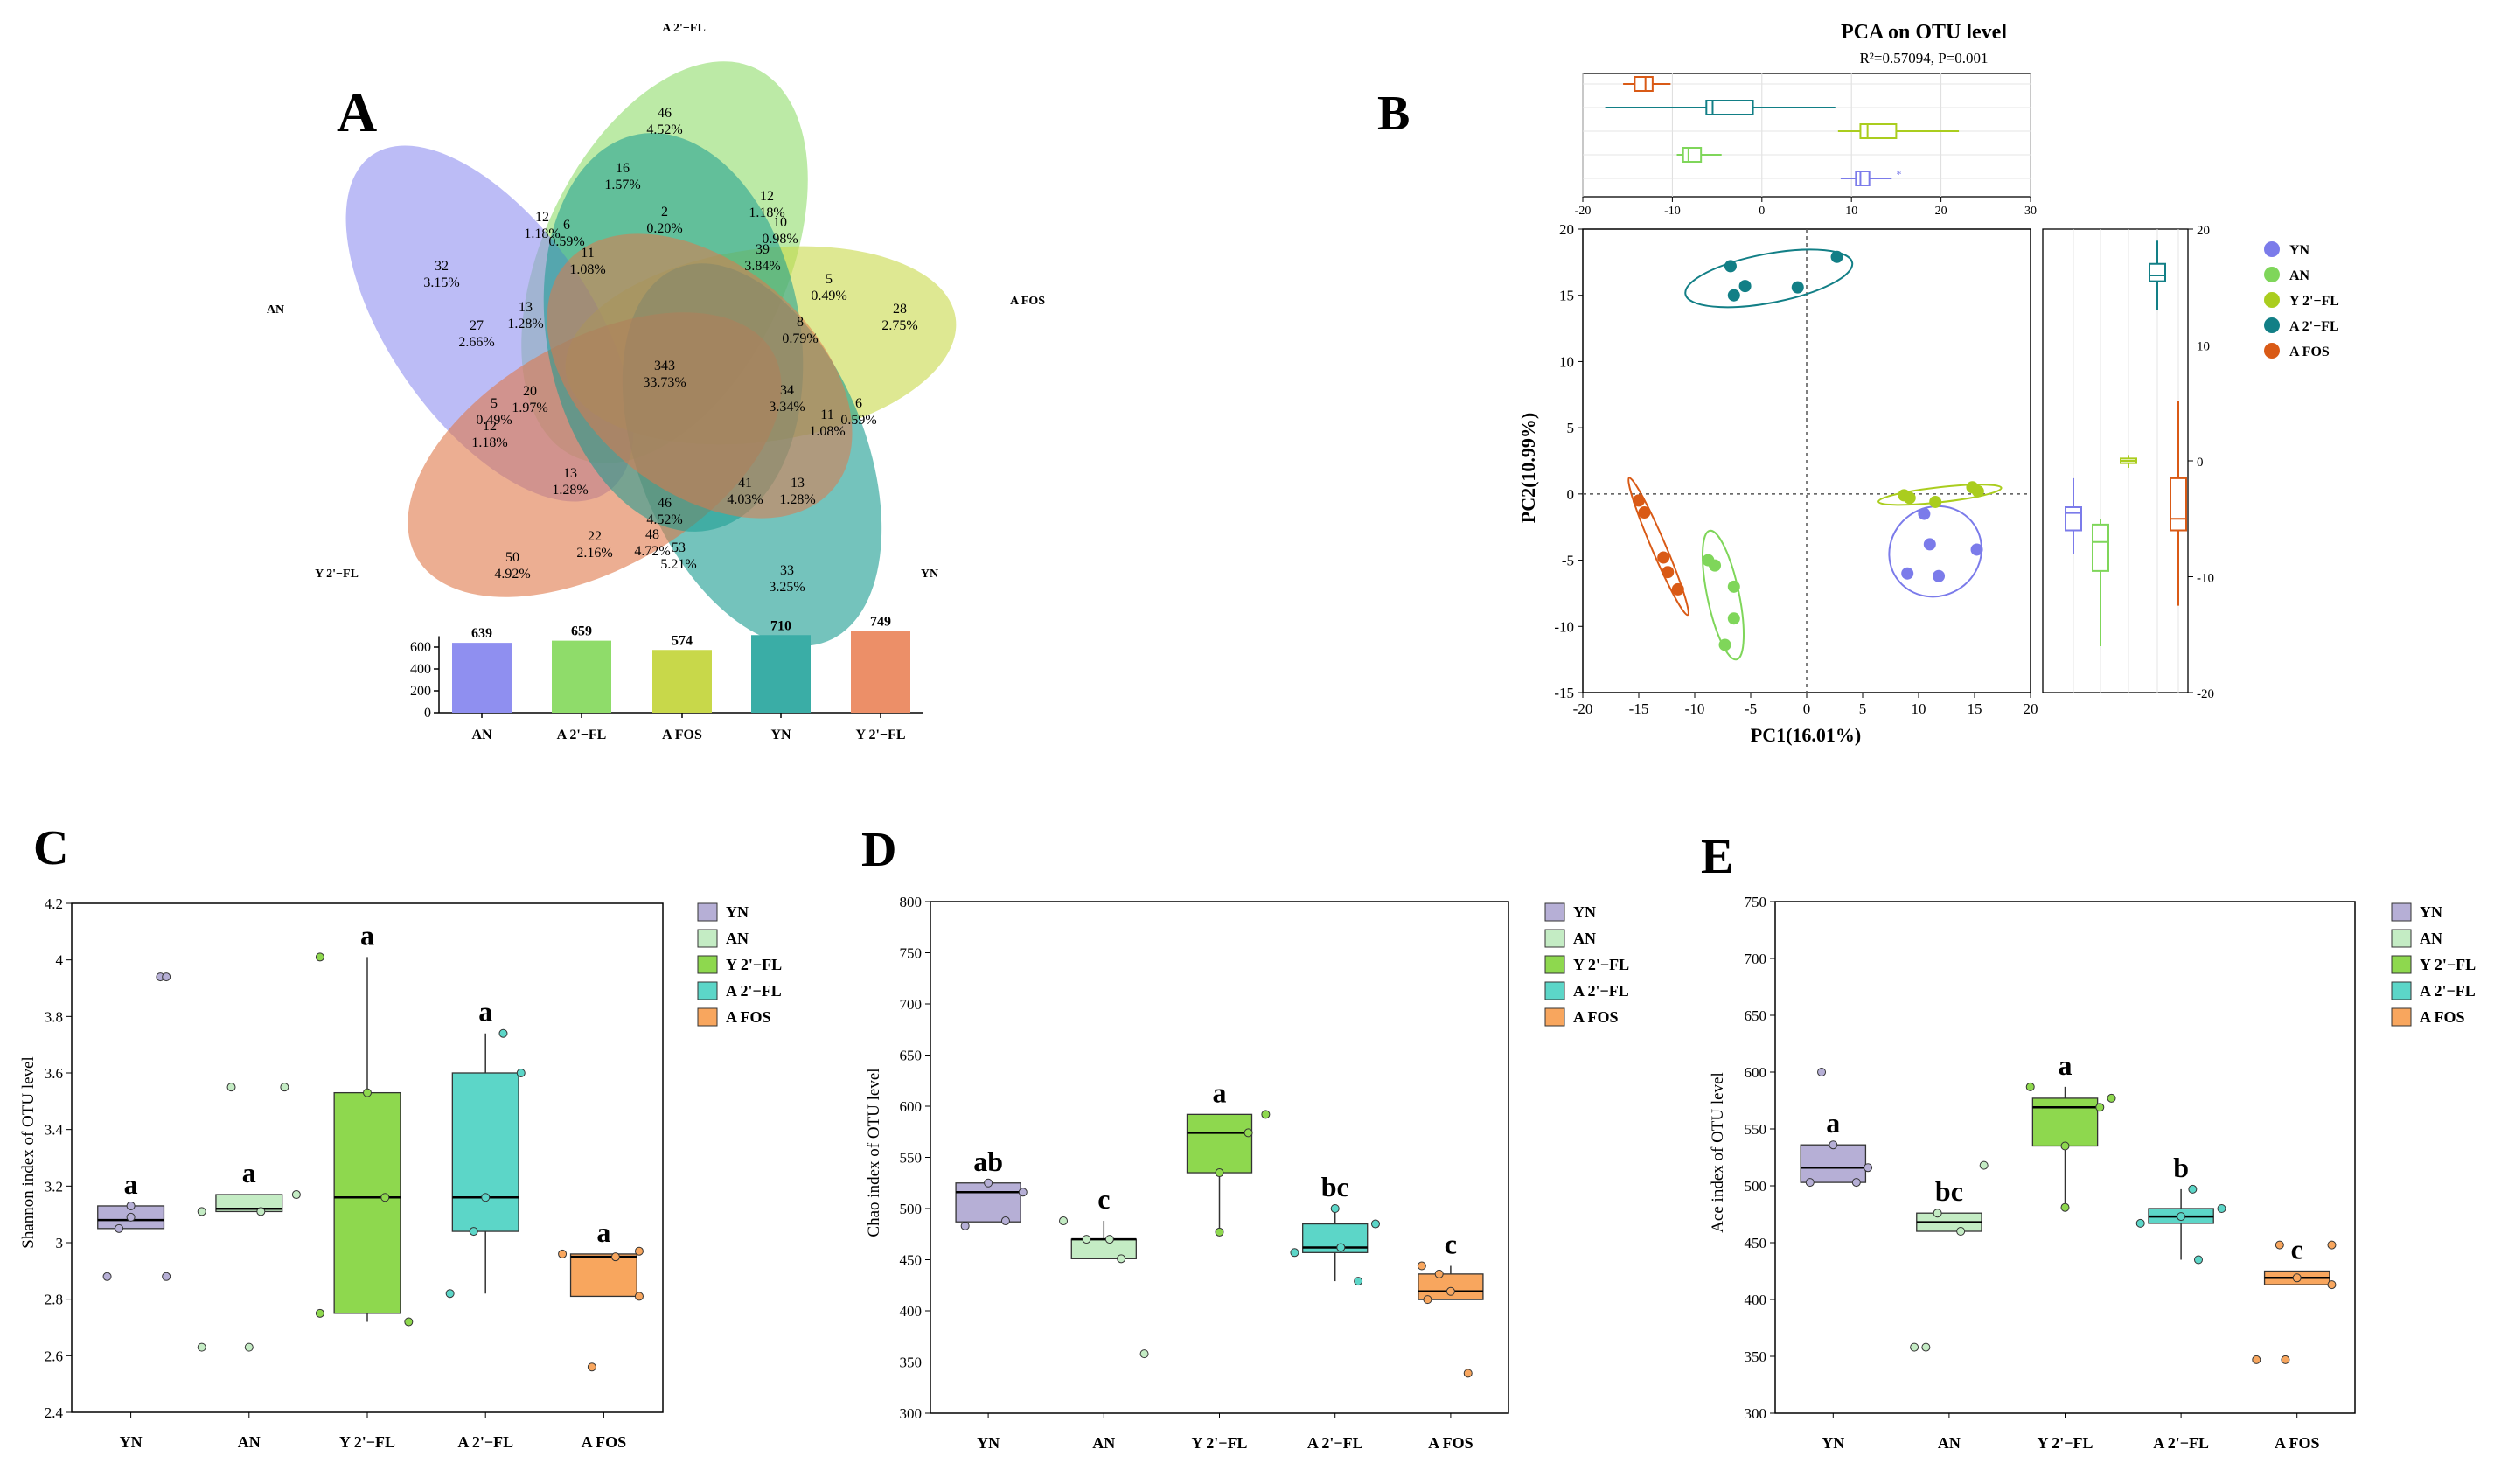 The image size is (2501, 1484). Describe the element at coordinates (1554, 912) in the screenshot. I see `legend-swatch-yn` at that location.